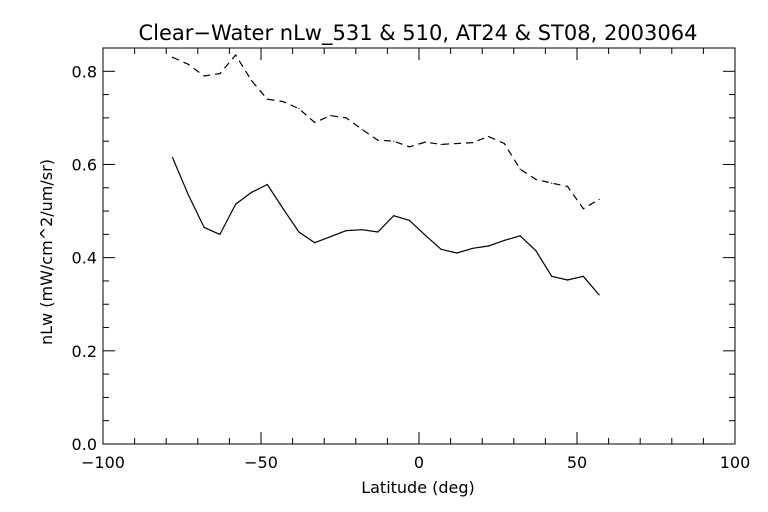 The image size is (768, 512). I want to click on x-tick-label: 0, so click(419, 462).